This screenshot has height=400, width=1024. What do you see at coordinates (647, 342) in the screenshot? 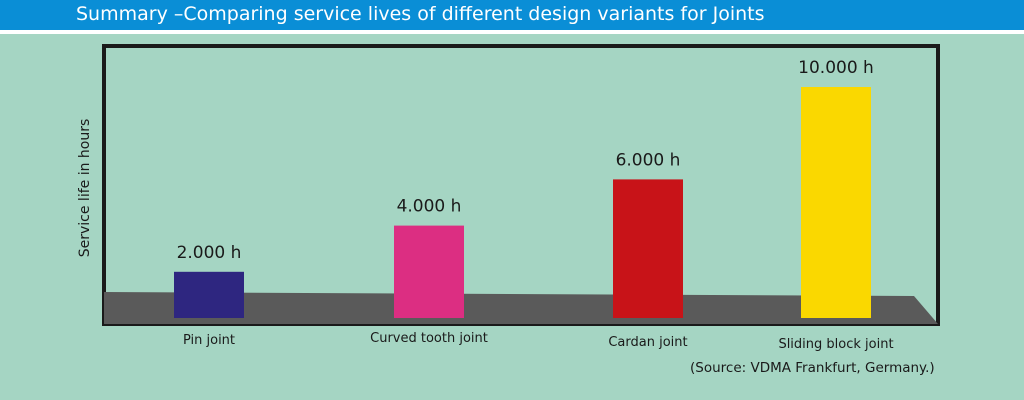
I see `category-label-2: Cardan joint` at bounding box center [647, 342].